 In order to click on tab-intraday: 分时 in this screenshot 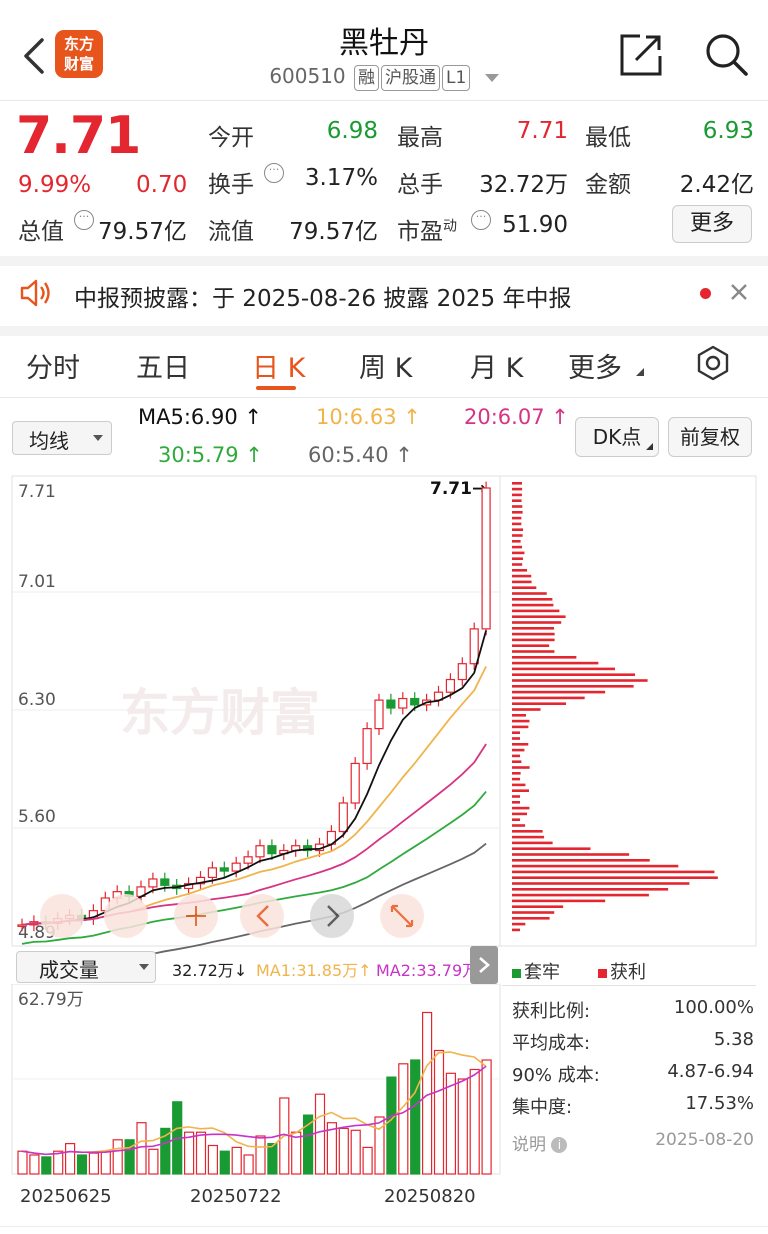, I will do `click(53, 368)`.